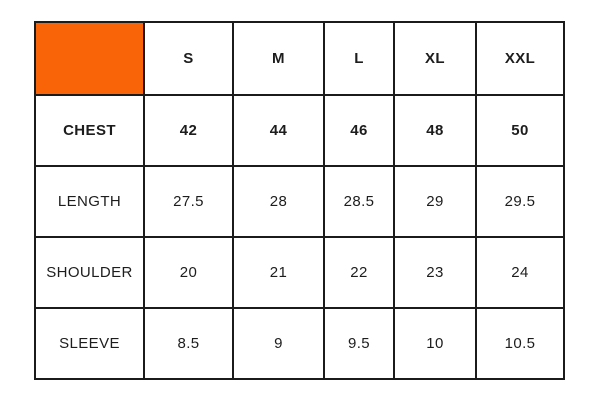 Image resolution: width=600 pixels, height=413 pixels. Describe the element at coordinates (435, 201) in the screenshot. I see `value-cell: 29` at that location.